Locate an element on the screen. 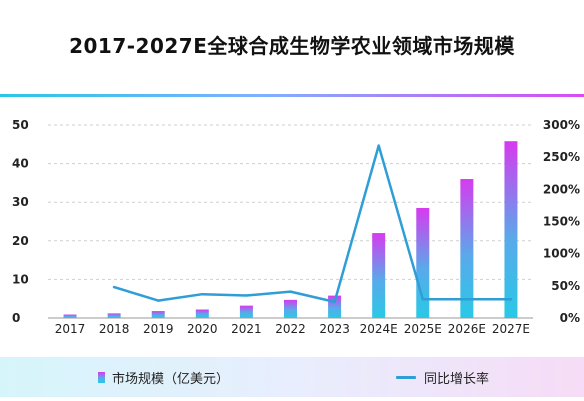  legend-bar-swatch is located at coordinates (101, 377).